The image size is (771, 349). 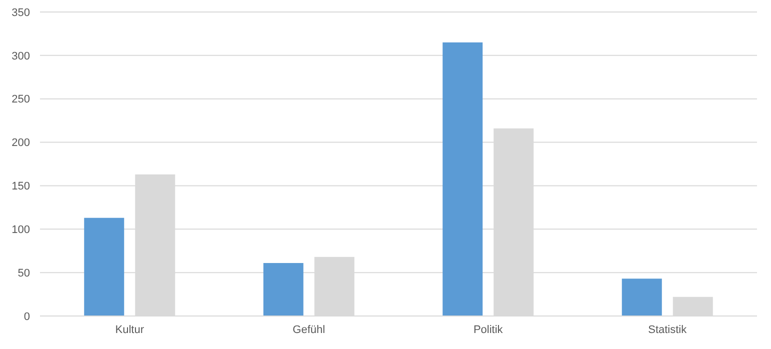 I want to click on y-tick-label: 150, so click(x=21, y=186).